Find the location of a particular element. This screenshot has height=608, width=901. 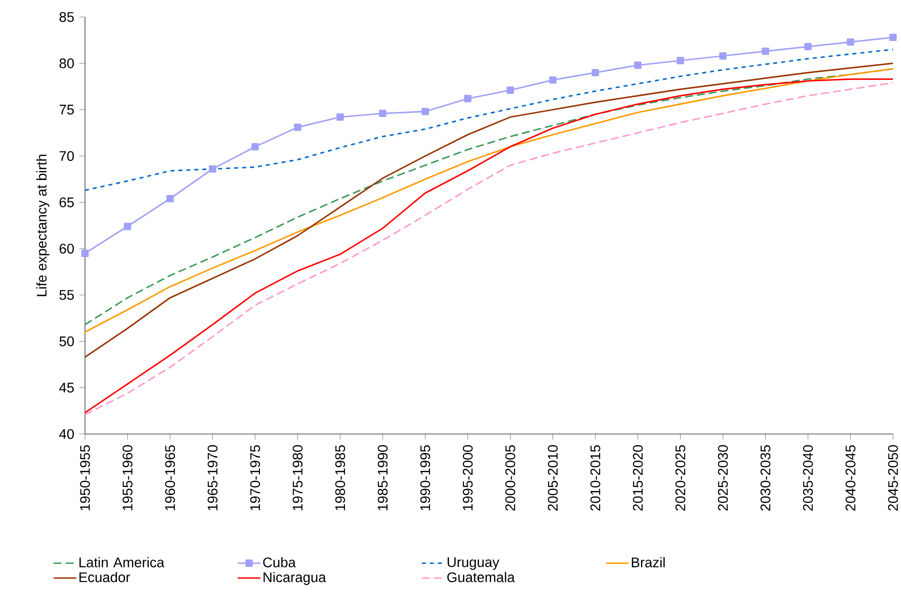

y-tick-label: 60 is located at coordinates (67, 249).